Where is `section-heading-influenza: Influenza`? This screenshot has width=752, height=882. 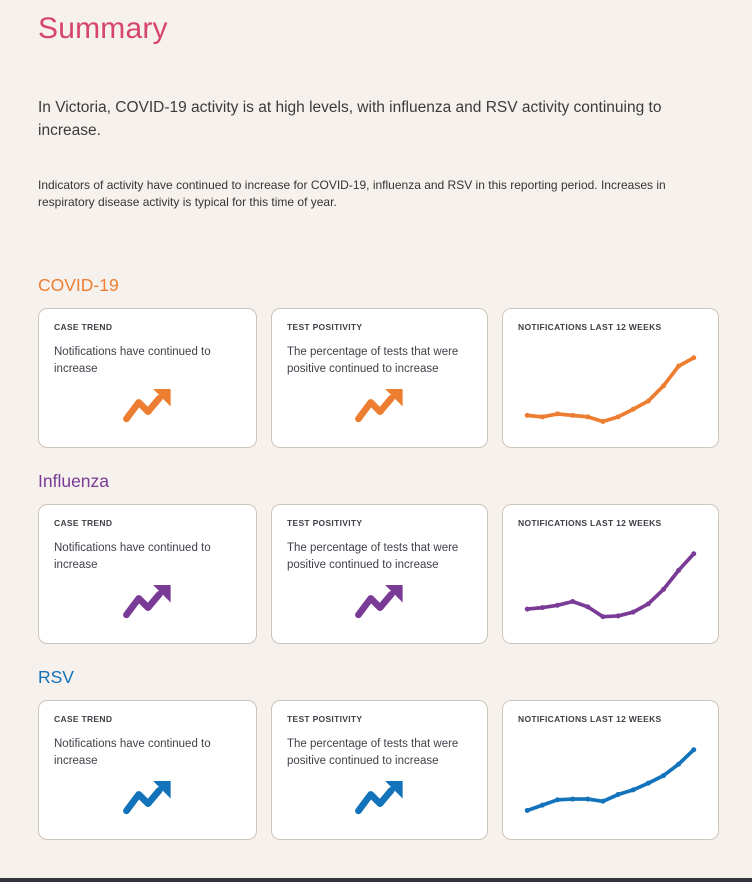 section-heading-influenza: Influenza is located at coordinates (74, 481).